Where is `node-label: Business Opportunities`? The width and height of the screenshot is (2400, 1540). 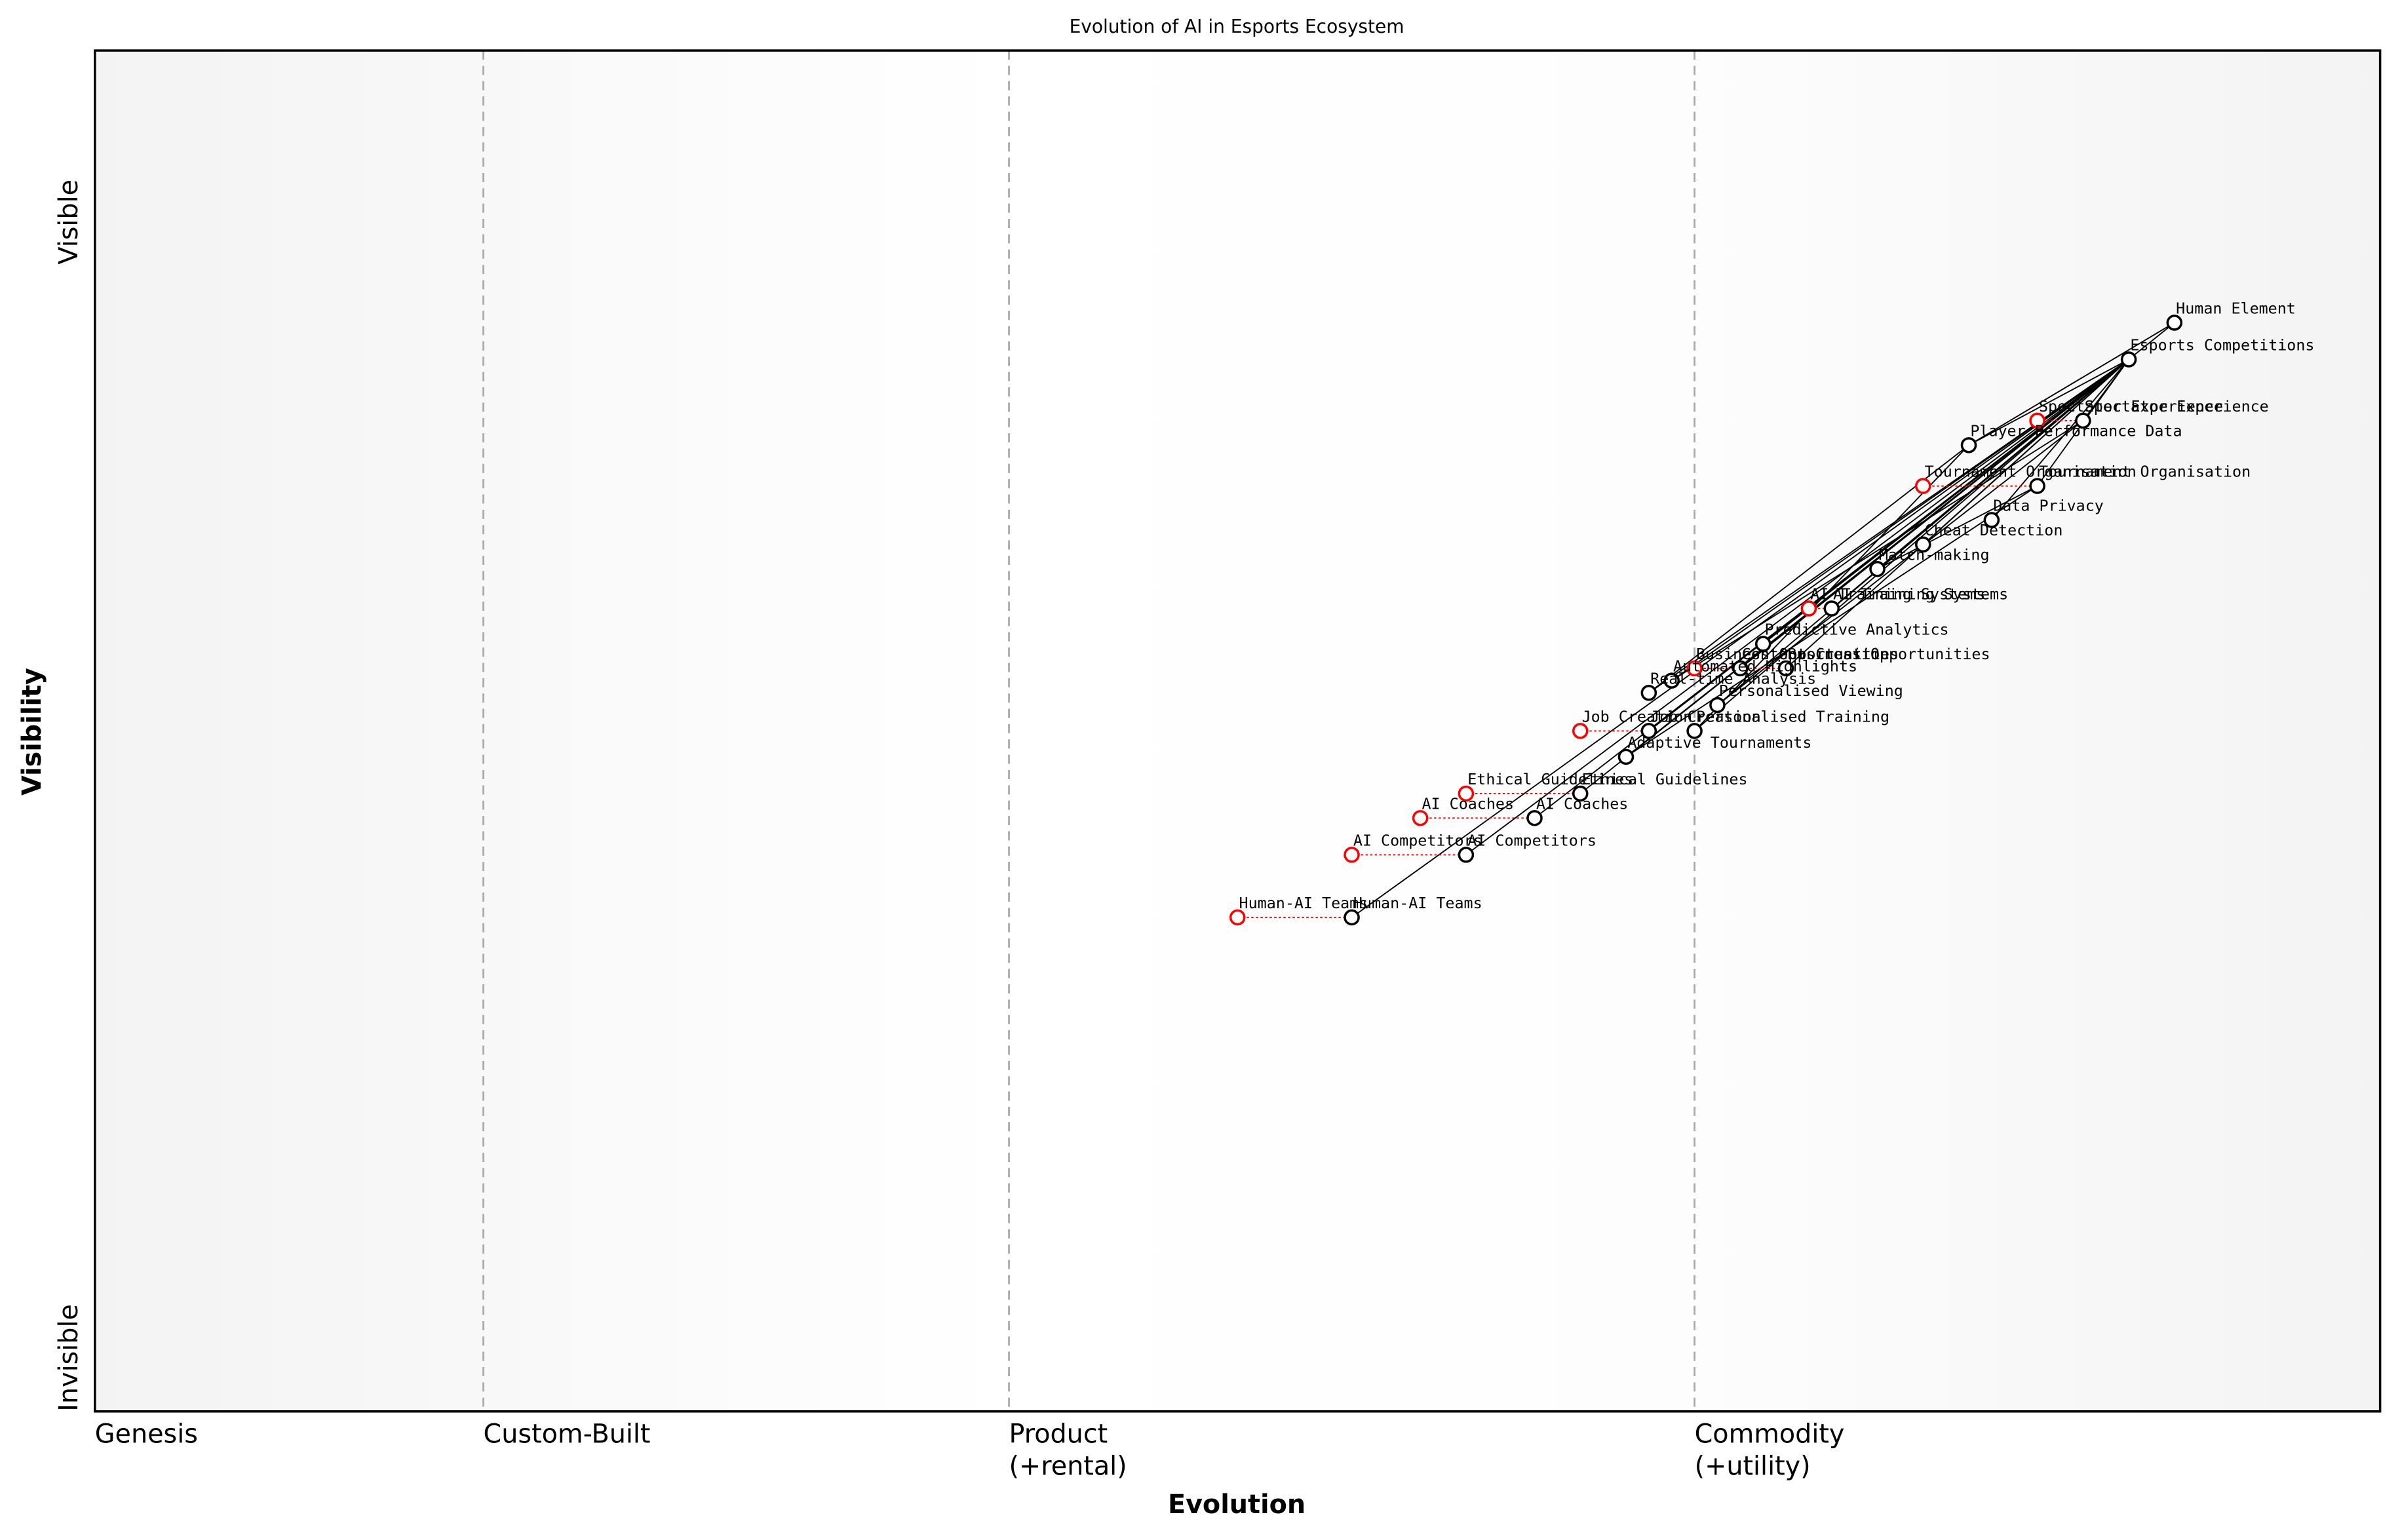 node-label: Business Opportunities is located at coordinates (1888, 654).